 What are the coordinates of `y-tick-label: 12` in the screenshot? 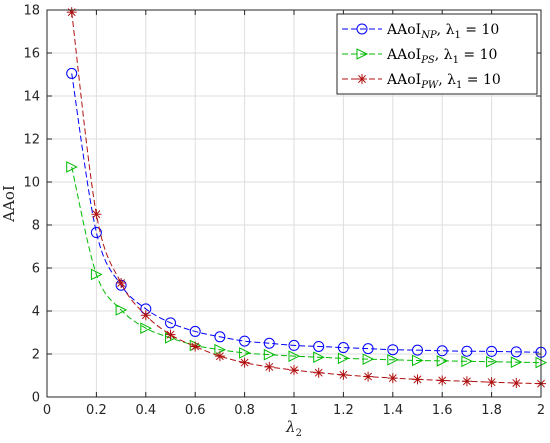 It's located at (31, 140).